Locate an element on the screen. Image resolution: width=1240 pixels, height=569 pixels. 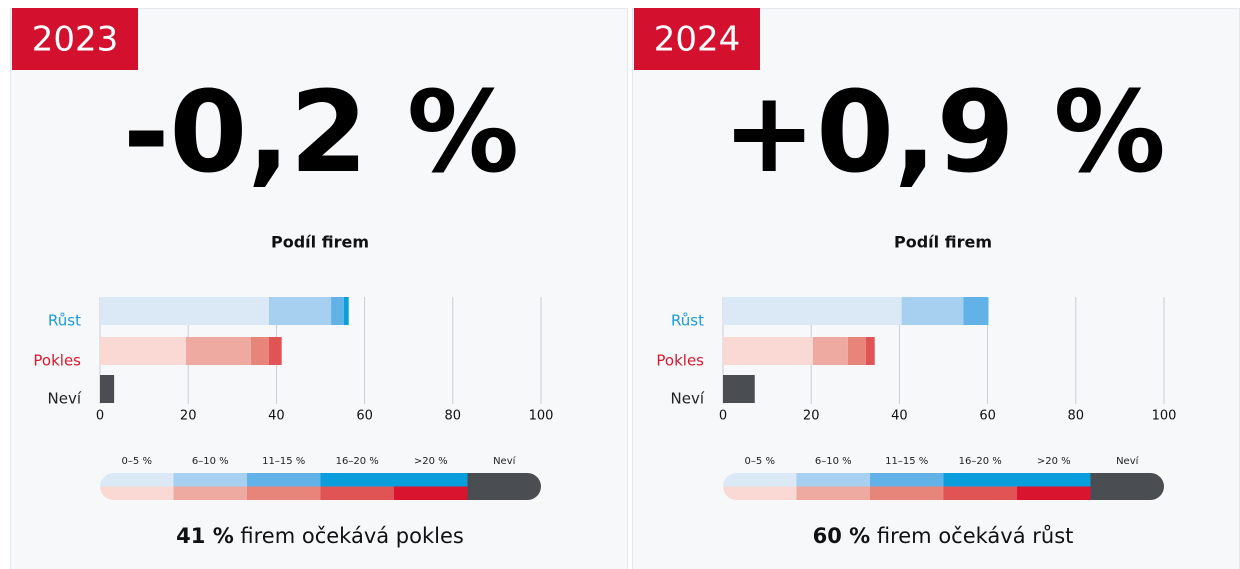
year-label: 2023 is located at coordinates (75, 40).